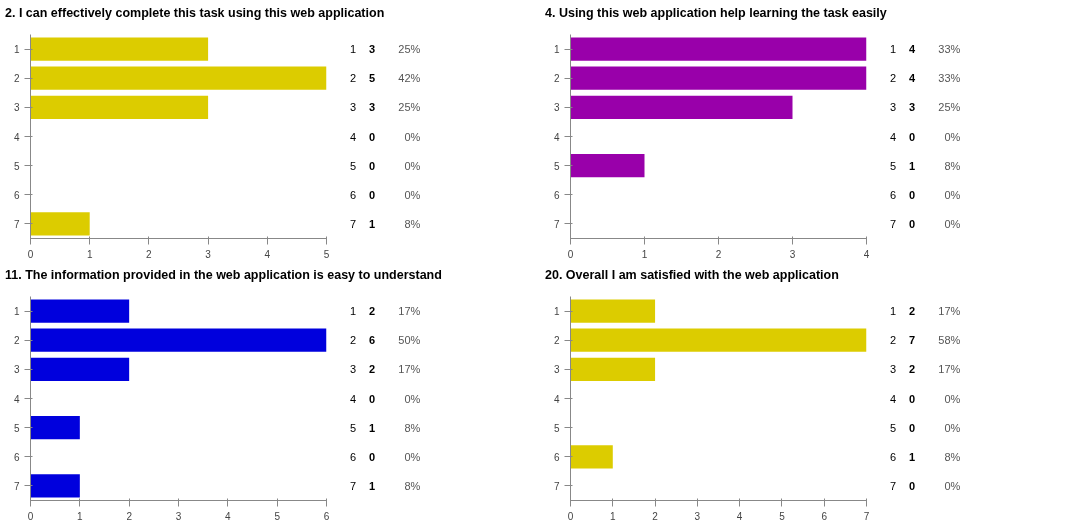  Describe the element at coordinates (949, 107) in the screenshot. I see `text: 25%` at that location.